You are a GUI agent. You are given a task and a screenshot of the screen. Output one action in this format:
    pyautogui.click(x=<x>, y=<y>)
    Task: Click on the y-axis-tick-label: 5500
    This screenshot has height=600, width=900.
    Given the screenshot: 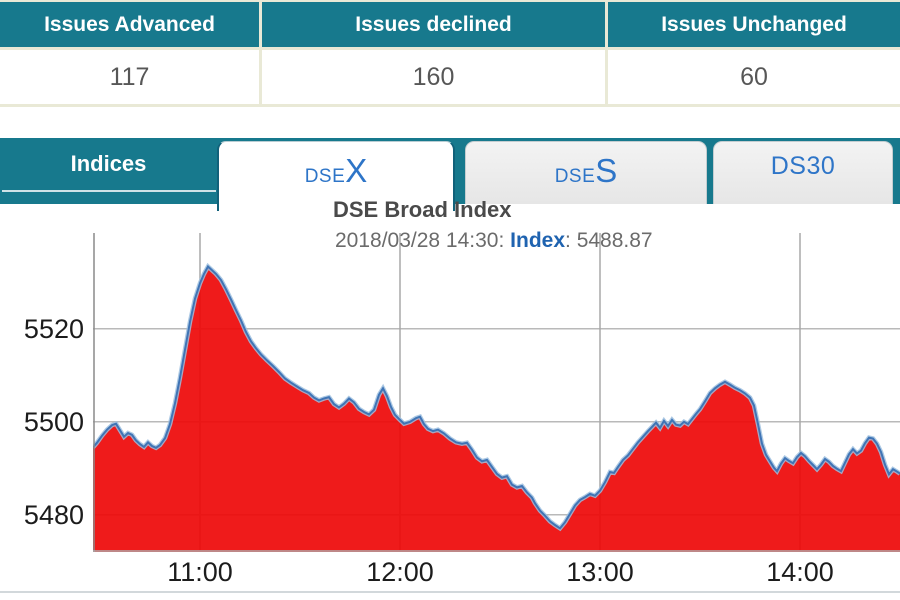 What is the action you would take?
    pyautogui.click(x=53, y=421)
    